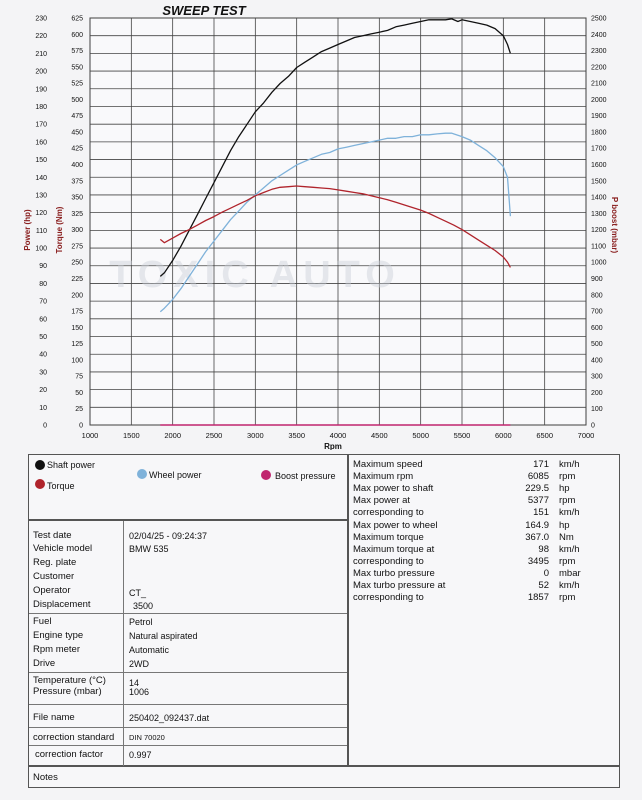  Describe the element at coordinates (599, 132) in the screenshot. I see `boost-tick-label: 1800` at that location.